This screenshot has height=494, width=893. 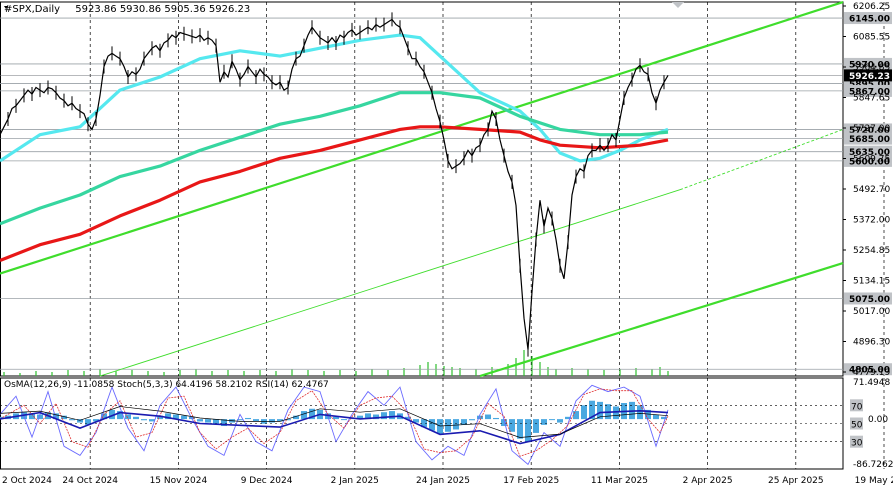 What do you see at coordinates (871, 383) in the screenshot?
I see `indicator-y-label: 71.4948` at bounding box center [871, 383].